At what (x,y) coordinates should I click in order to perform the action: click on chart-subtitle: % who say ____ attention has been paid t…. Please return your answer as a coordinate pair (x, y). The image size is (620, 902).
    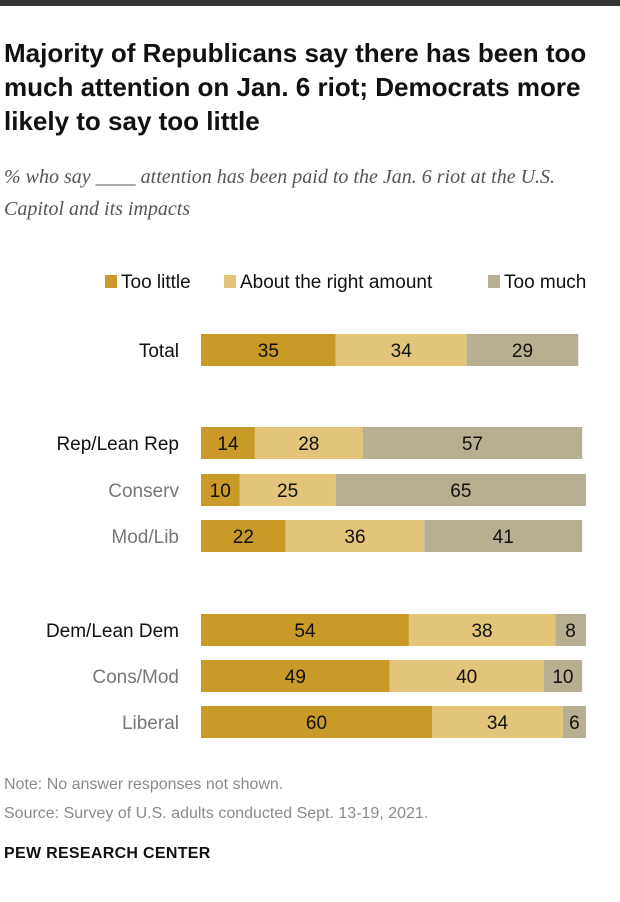
    Looking at the image, I should click on (280, 193).